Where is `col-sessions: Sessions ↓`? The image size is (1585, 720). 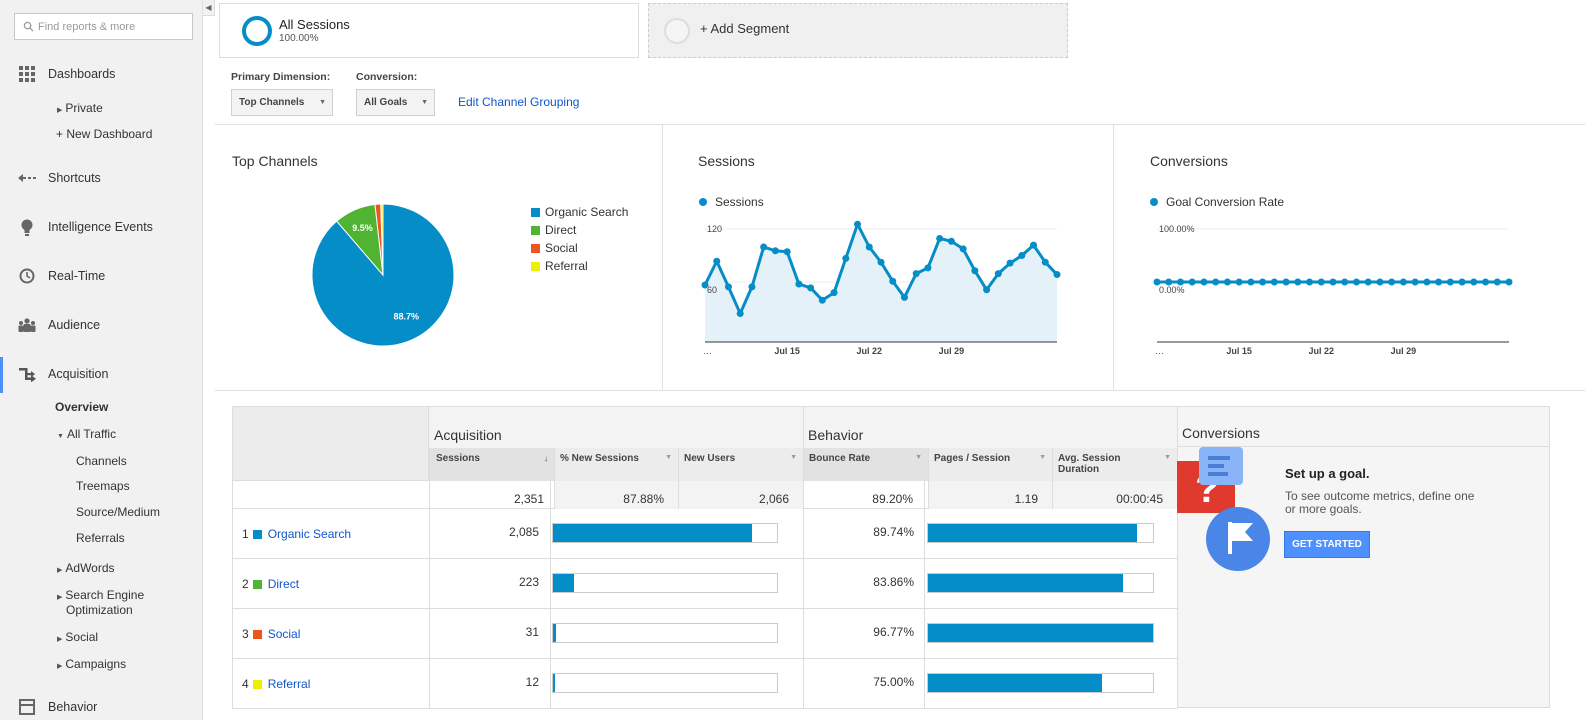 col-sessions: Sessions ↓ is located at coordinates (491, 464).